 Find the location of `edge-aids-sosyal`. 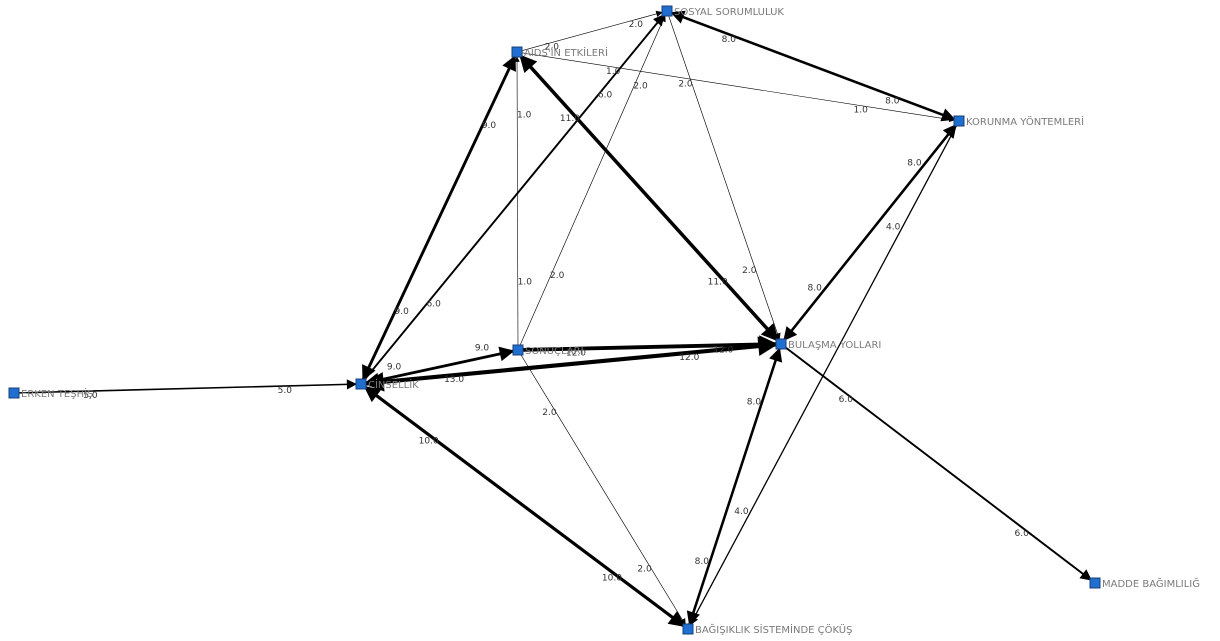

edge-aids-sosyal is located at coordinates (592, 30).